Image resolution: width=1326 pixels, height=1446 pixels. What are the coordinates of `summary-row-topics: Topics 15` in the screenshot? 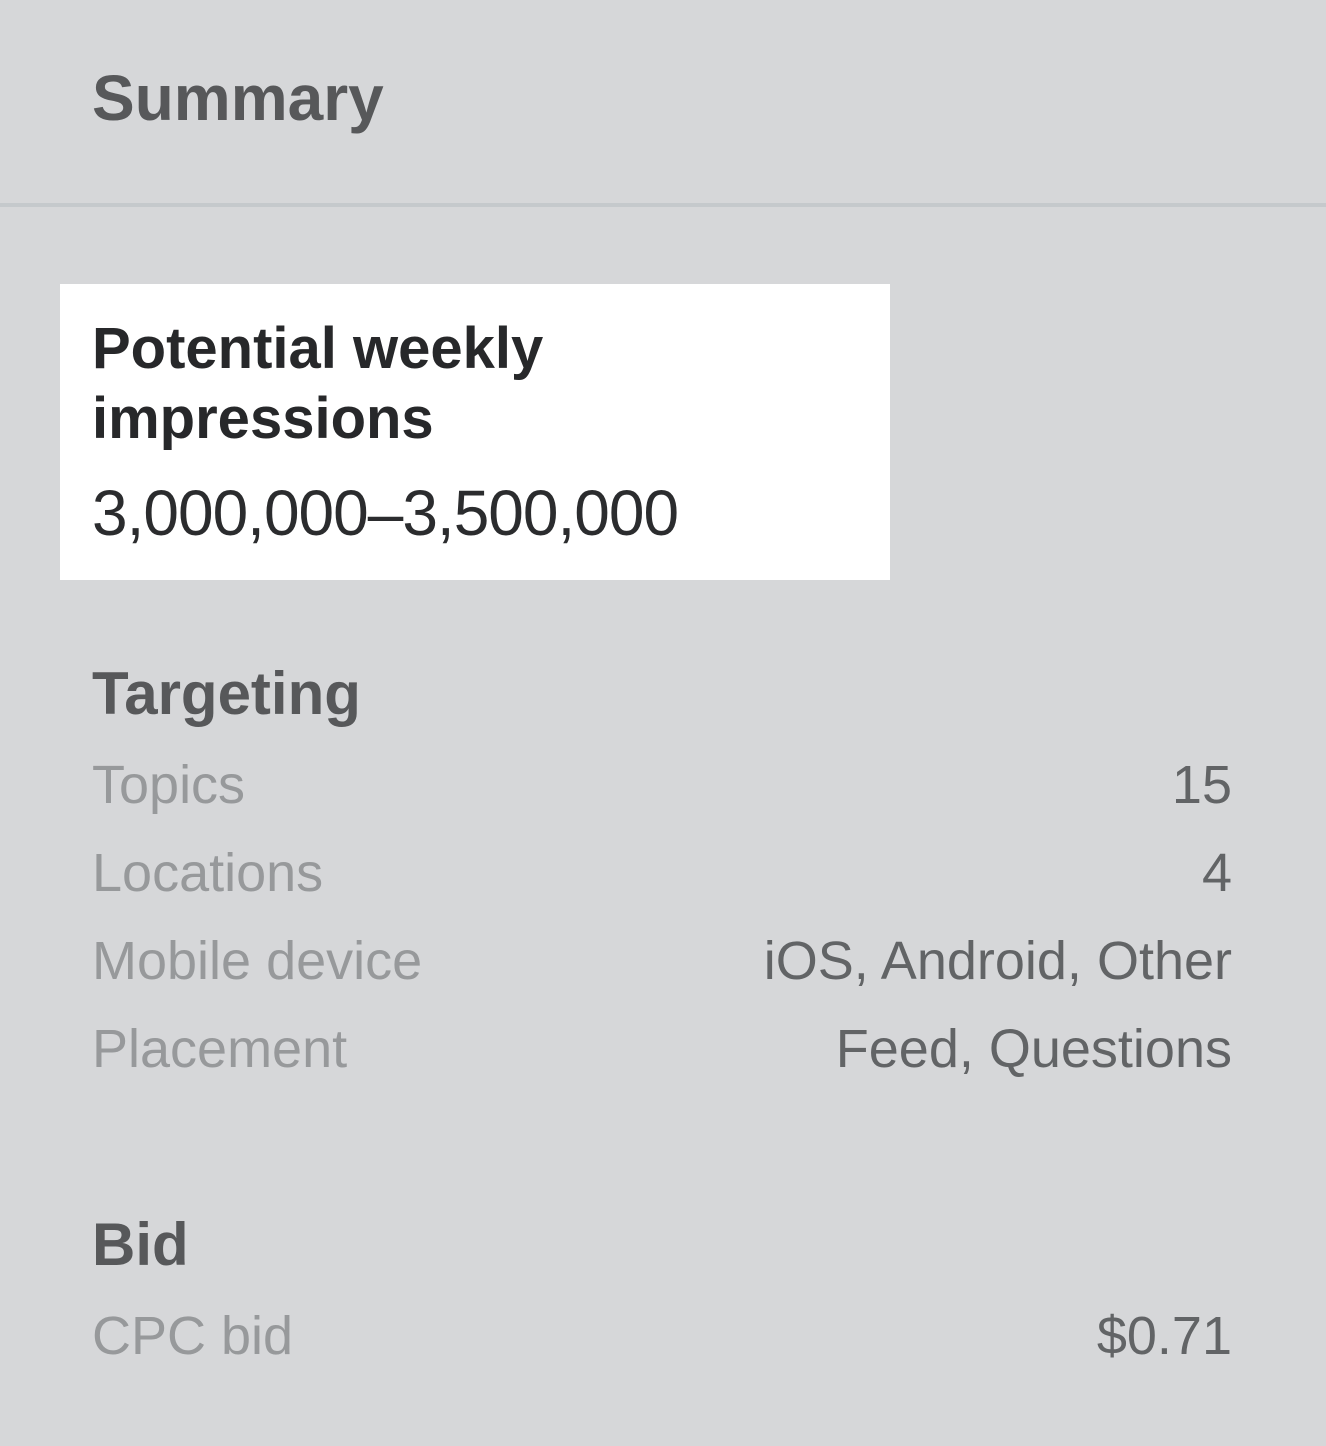 It's located at (662, 785).